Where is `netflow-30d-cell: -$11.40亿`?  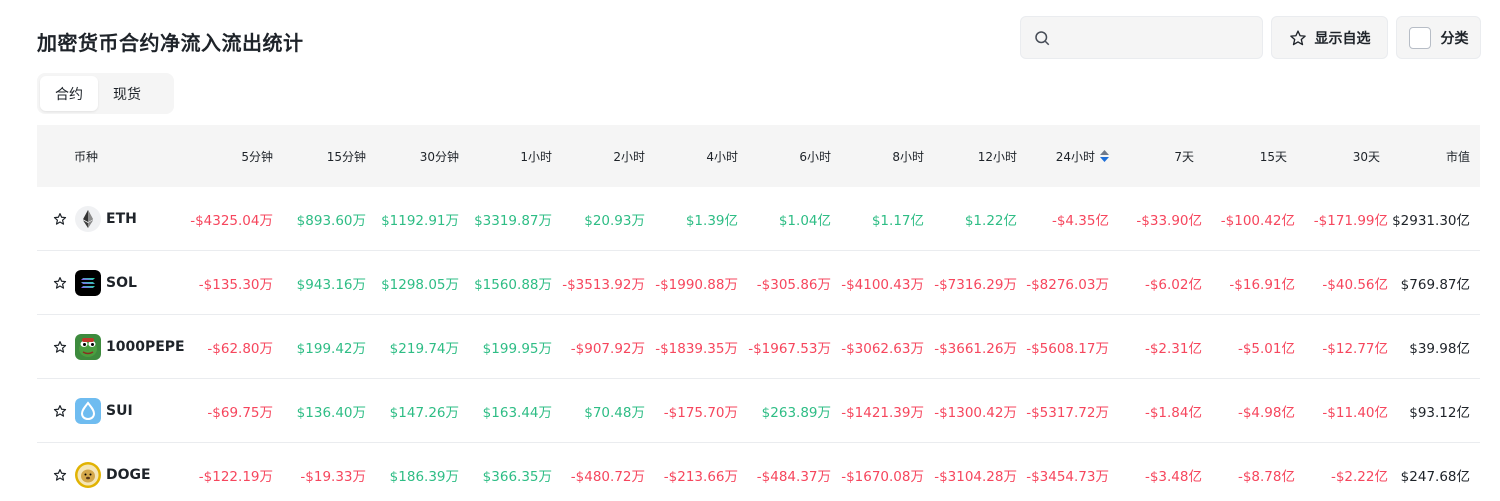 netflow-30d-cell: -$11.40亿 is located at coordinates (1355, 413).